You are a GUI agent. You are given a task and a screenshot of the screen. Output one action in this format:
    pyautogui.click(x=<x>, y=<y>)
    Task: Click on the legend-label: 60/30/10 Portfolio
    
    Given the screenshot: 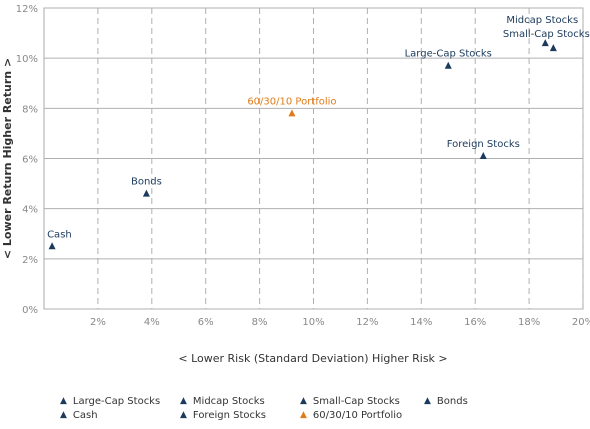 What is the action you would take?
    pyautogui.click(x=357, y=415)
    